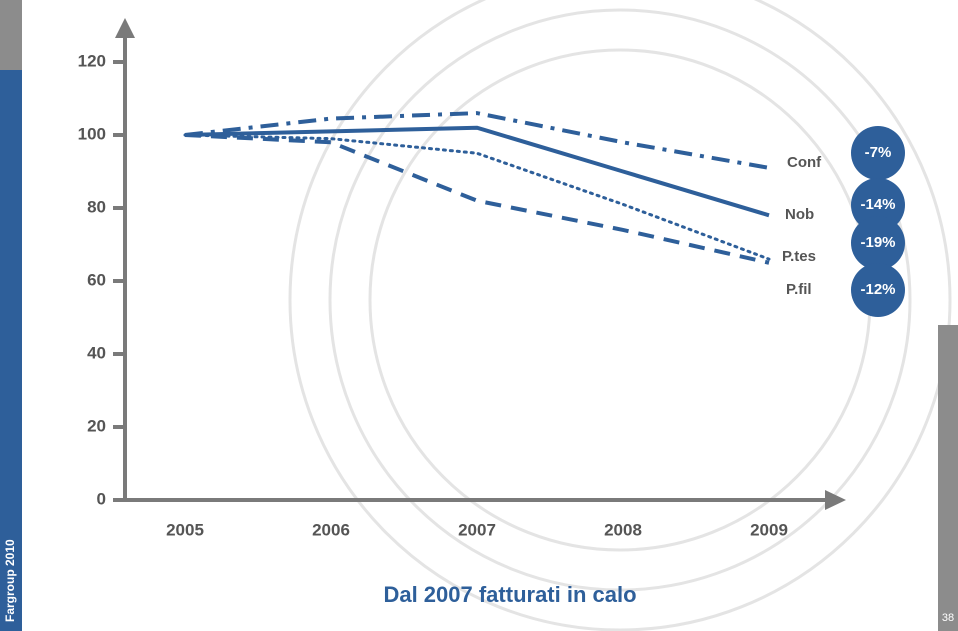 The width and height of the screenshot is (958, 631). Describe the element at coordinates (769, 529) in the screenshot. I see `x-tick-label: 2009` at that location.